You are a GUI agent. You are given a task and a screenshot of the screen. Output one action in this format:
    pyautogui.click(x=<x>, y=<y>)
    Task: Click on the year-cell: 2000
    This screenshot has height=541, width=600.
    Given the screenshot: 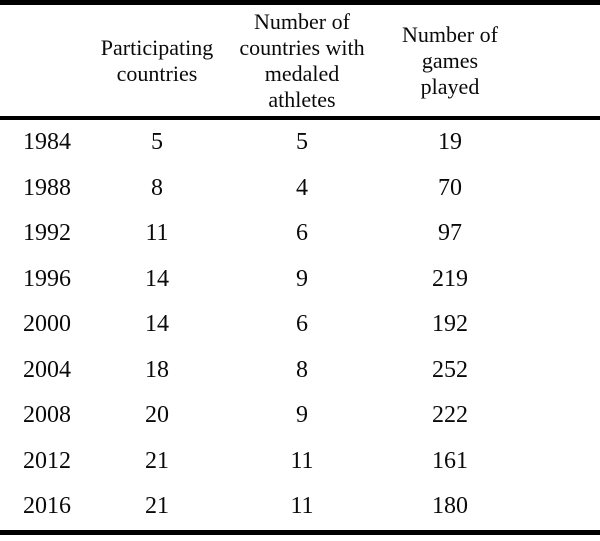 What is the action you would take?
    pyautogui.click(x=47, y=324)
    